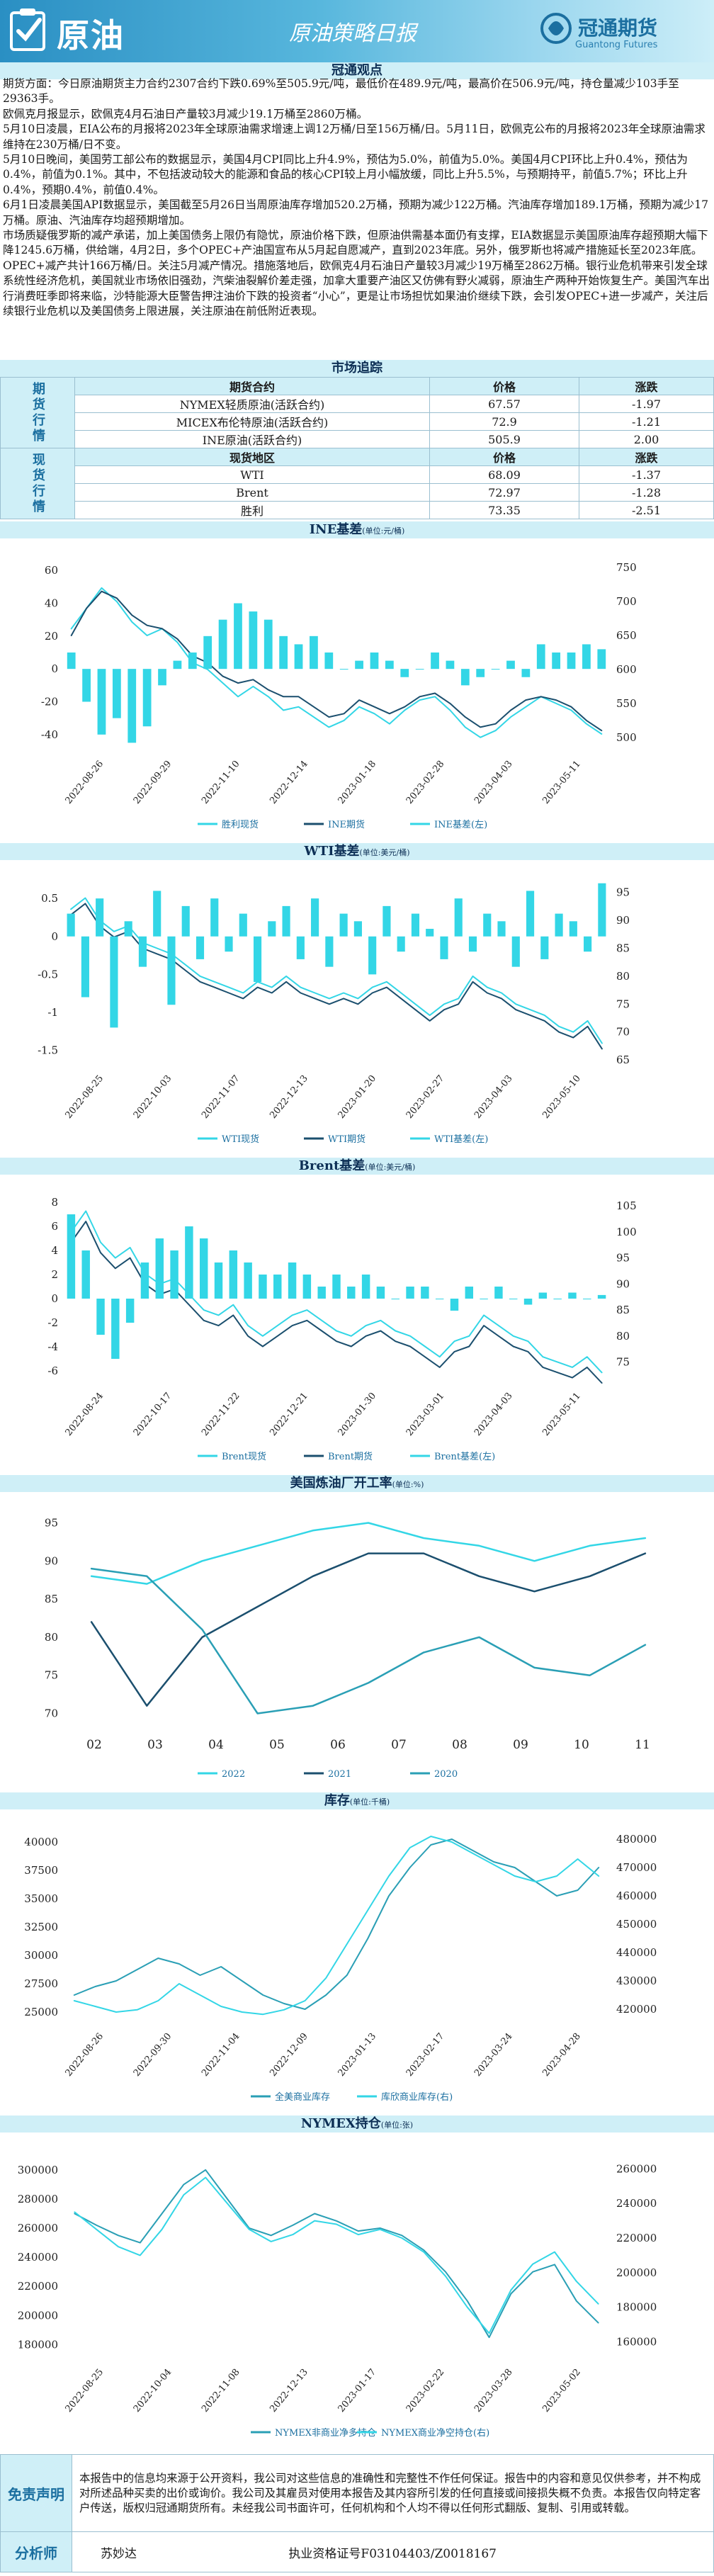 Image resolution: width=714 pixels, height=2576 pixels. I want to click on chart-unit: (单位:千桶), so click(369, 1802).